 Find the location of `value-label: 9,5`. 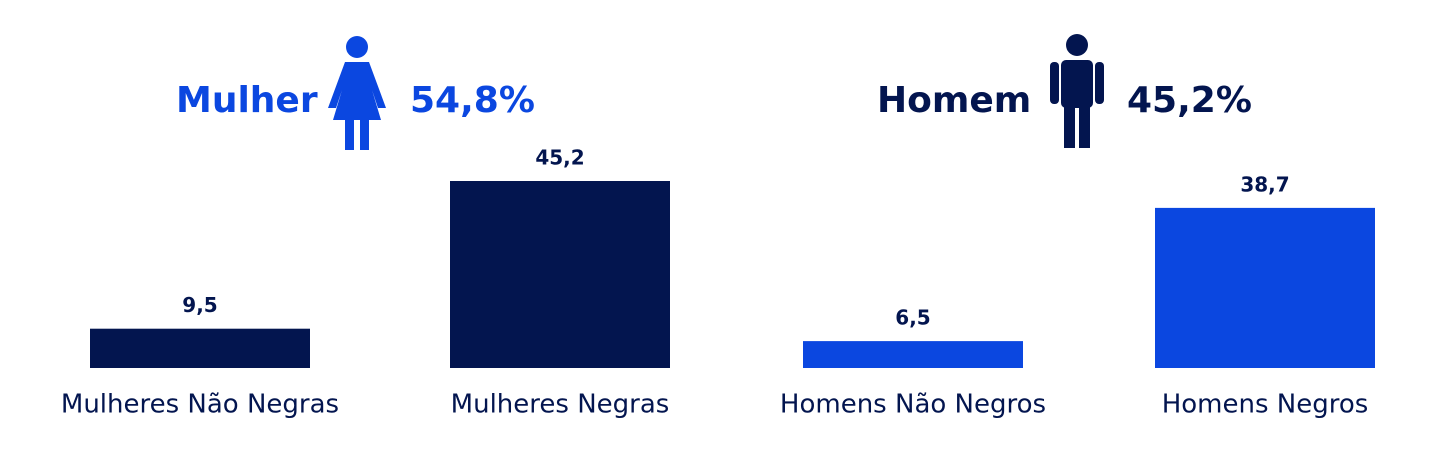

value-label: 9,5 is located at coordinates (199, 305).